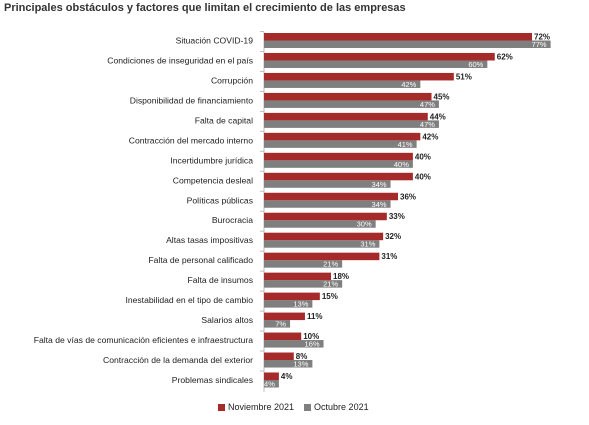  I want to click on category-label: Condiciones de inseguridad en el país, so click(180, 60).